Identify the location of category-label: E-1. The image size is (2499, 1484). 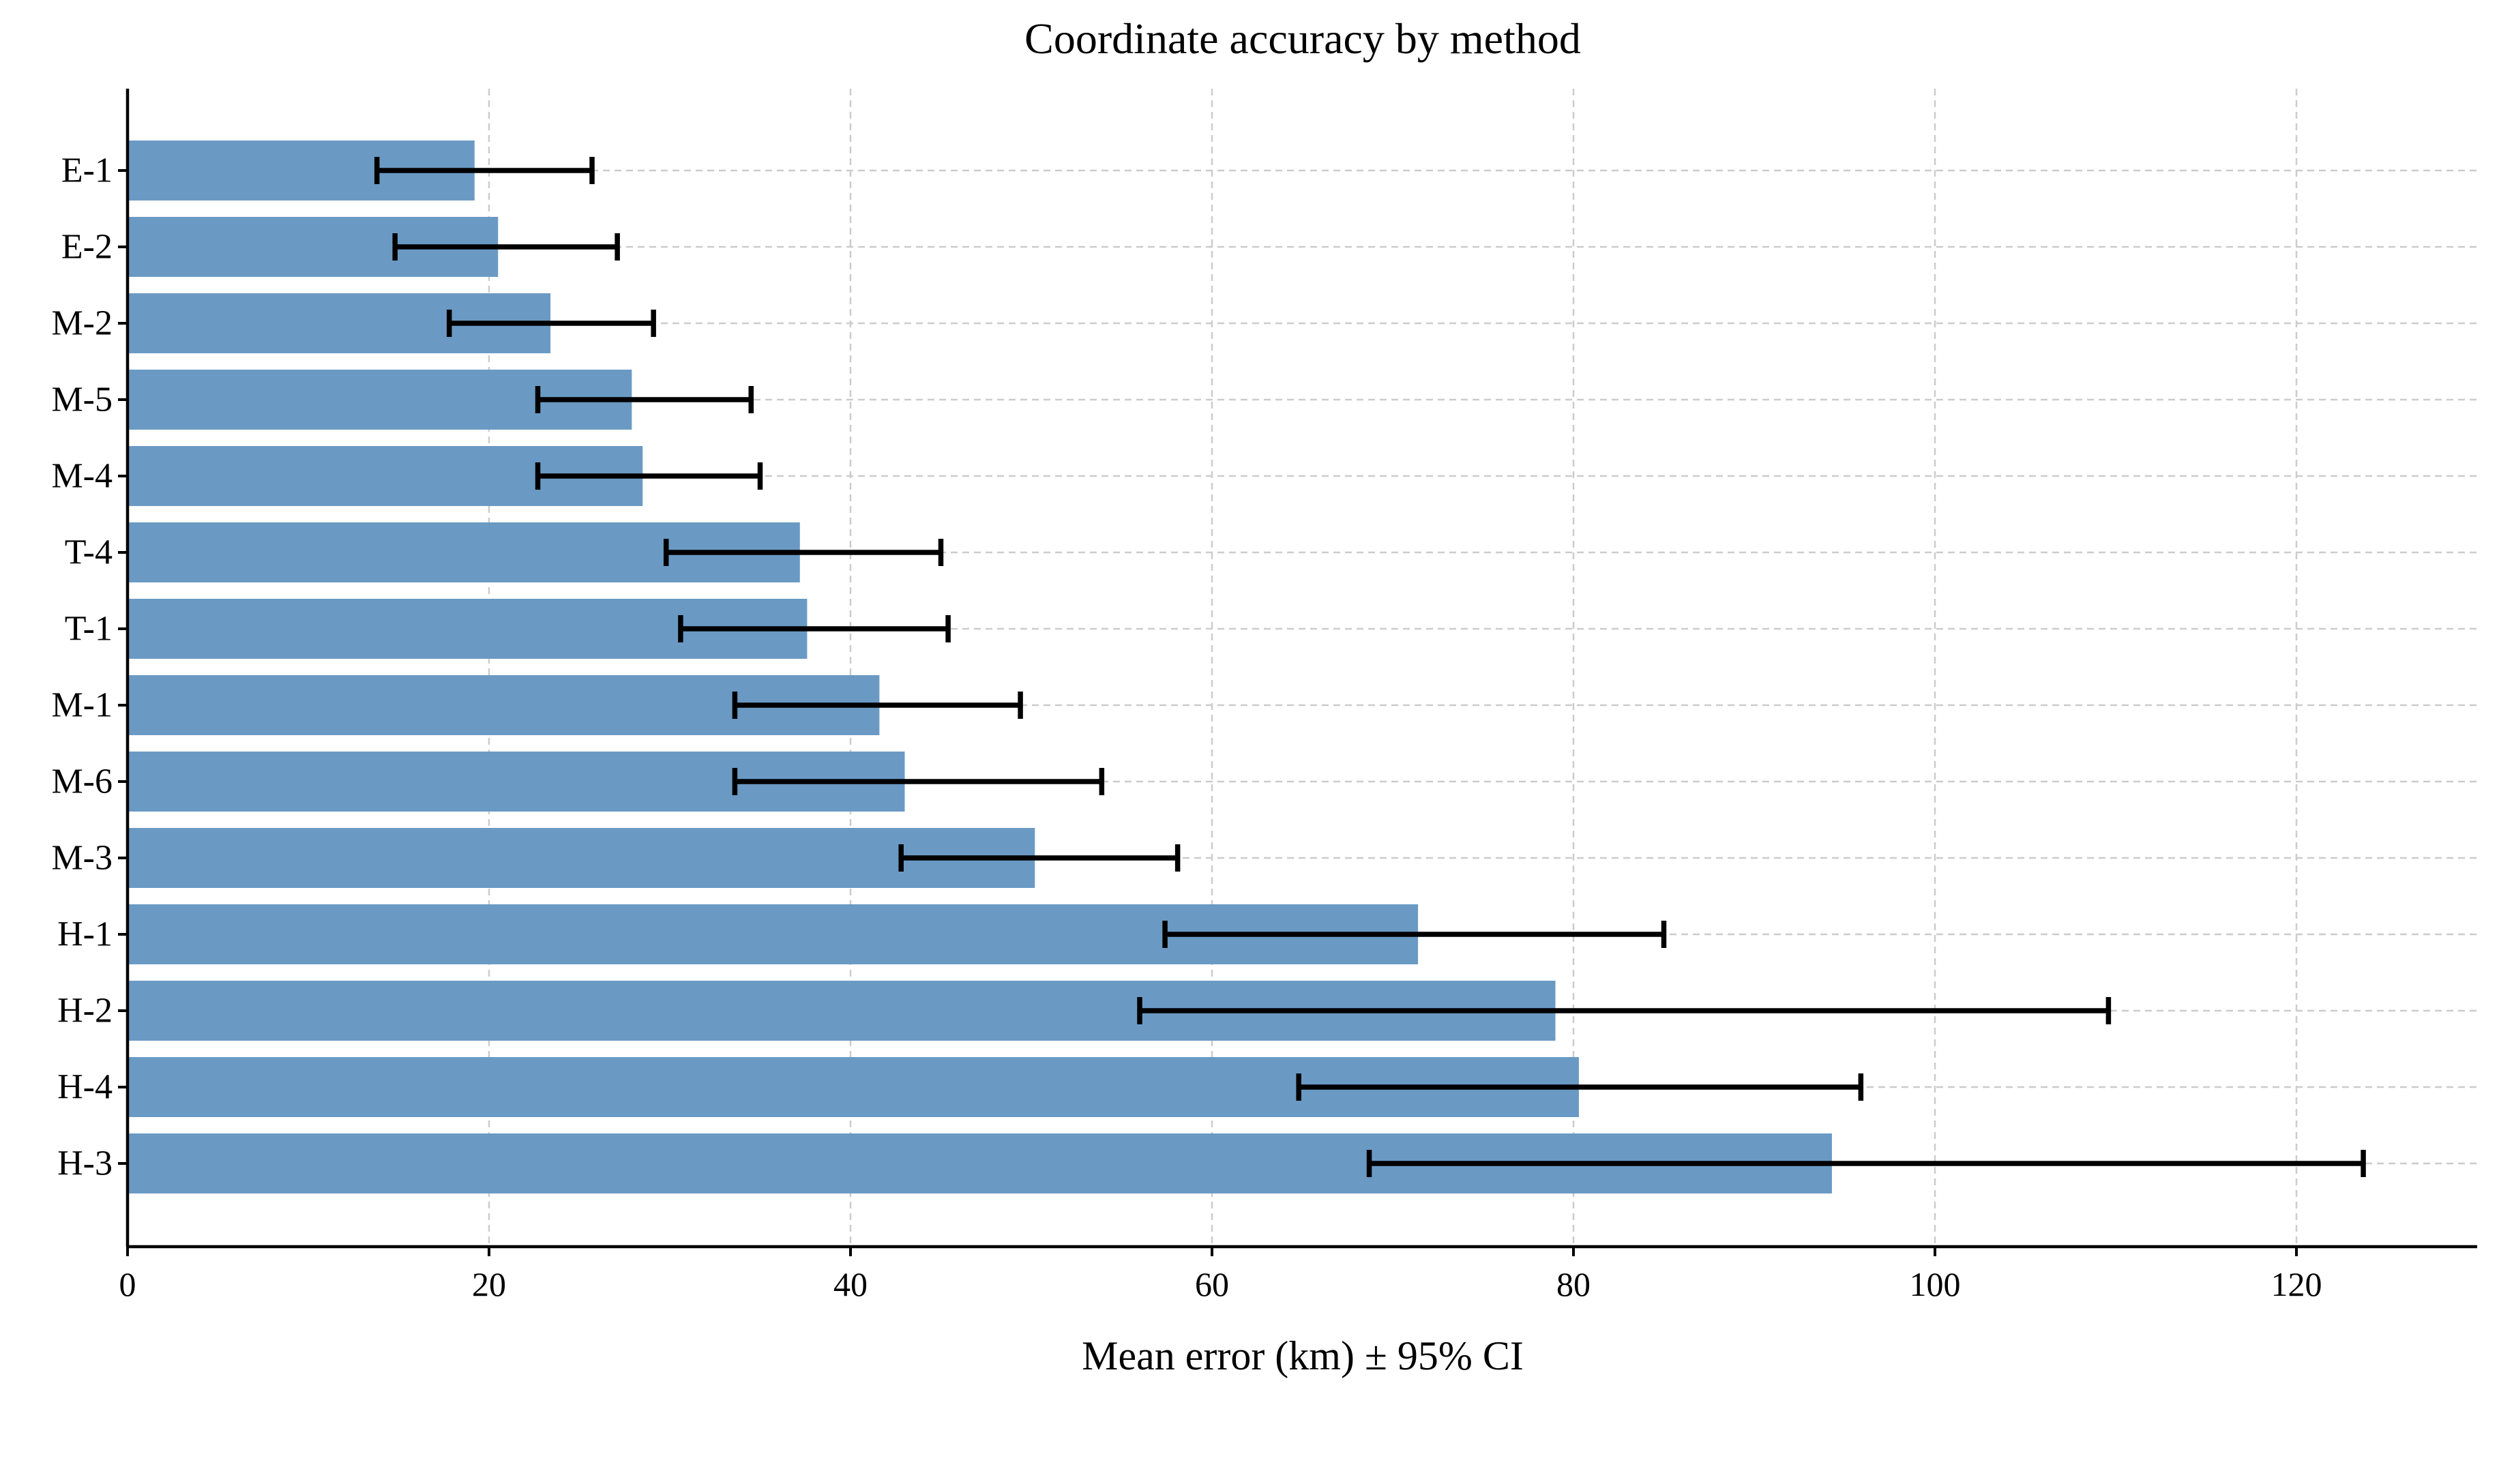
(87, 171).